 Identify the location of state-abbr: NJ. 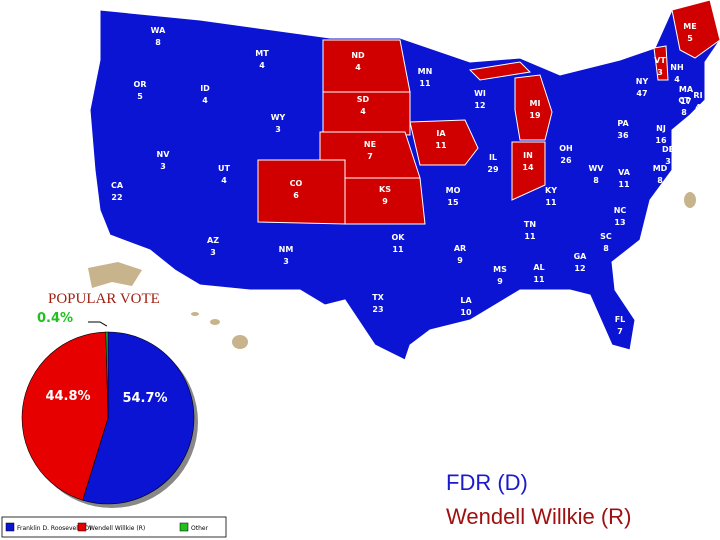
(661, 128).